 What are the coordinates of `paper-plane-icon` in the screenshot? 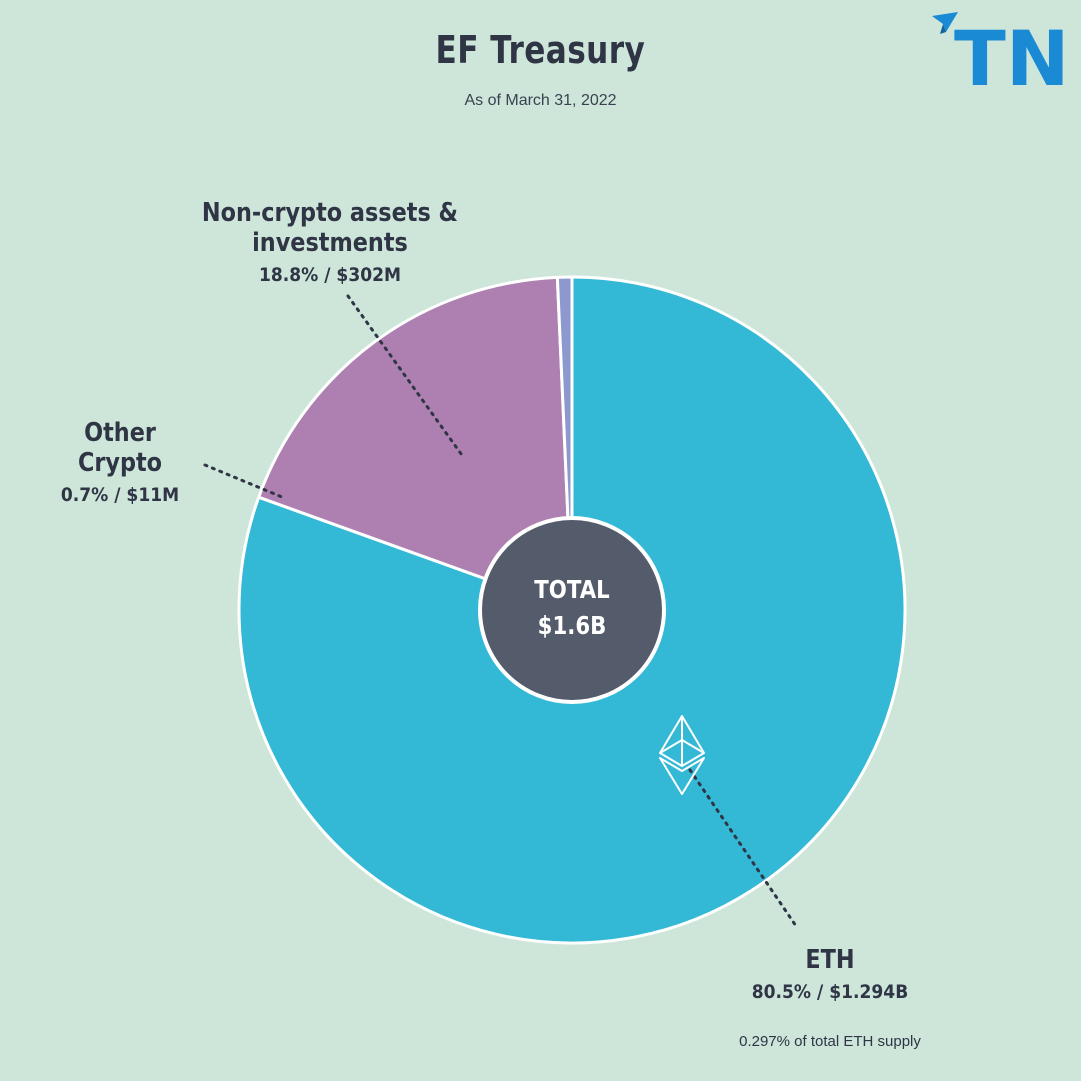 It's located at (945, 22).